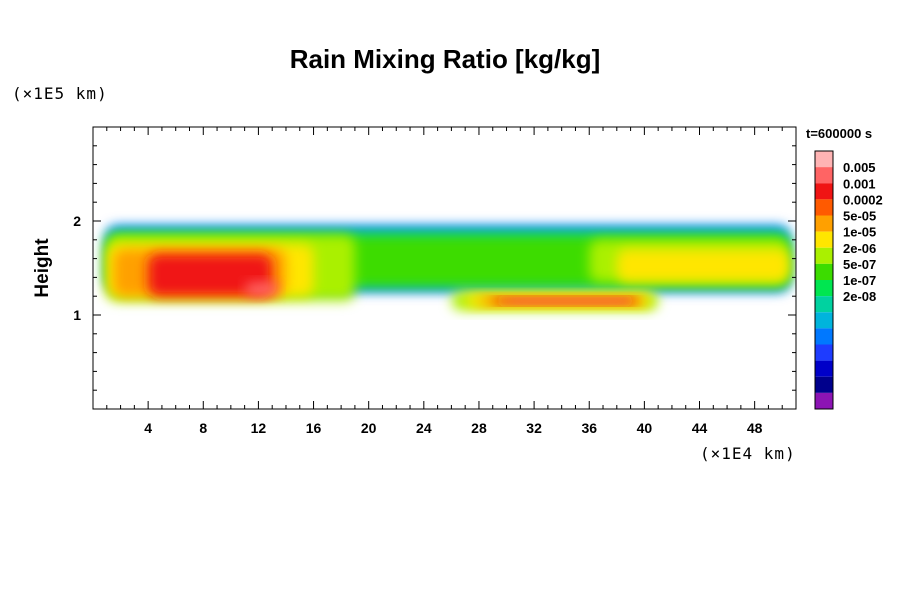 The height and width of the screenshot is (600, 900). I want to click on colorbar-label: 1e-05, so click(859, 232).